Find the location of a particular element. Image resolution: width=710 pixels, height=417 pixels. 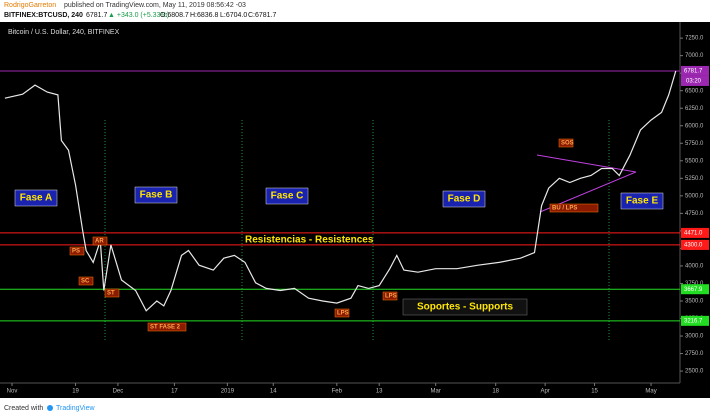

x-tick-label: Dec is located at coordinates (118, 392).